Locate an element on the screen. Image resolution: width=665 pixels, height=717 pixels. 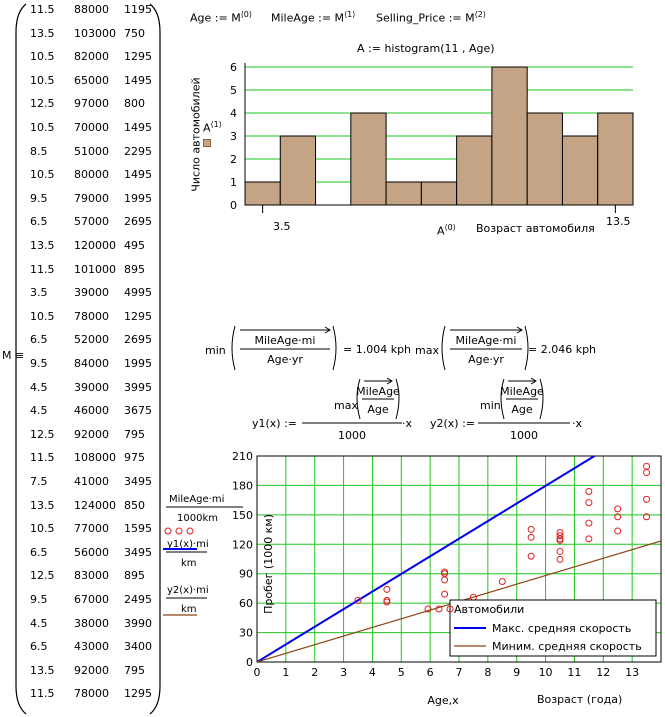
matrix-row: 9.5 67000 2495 is located at coordinates (85, 604).